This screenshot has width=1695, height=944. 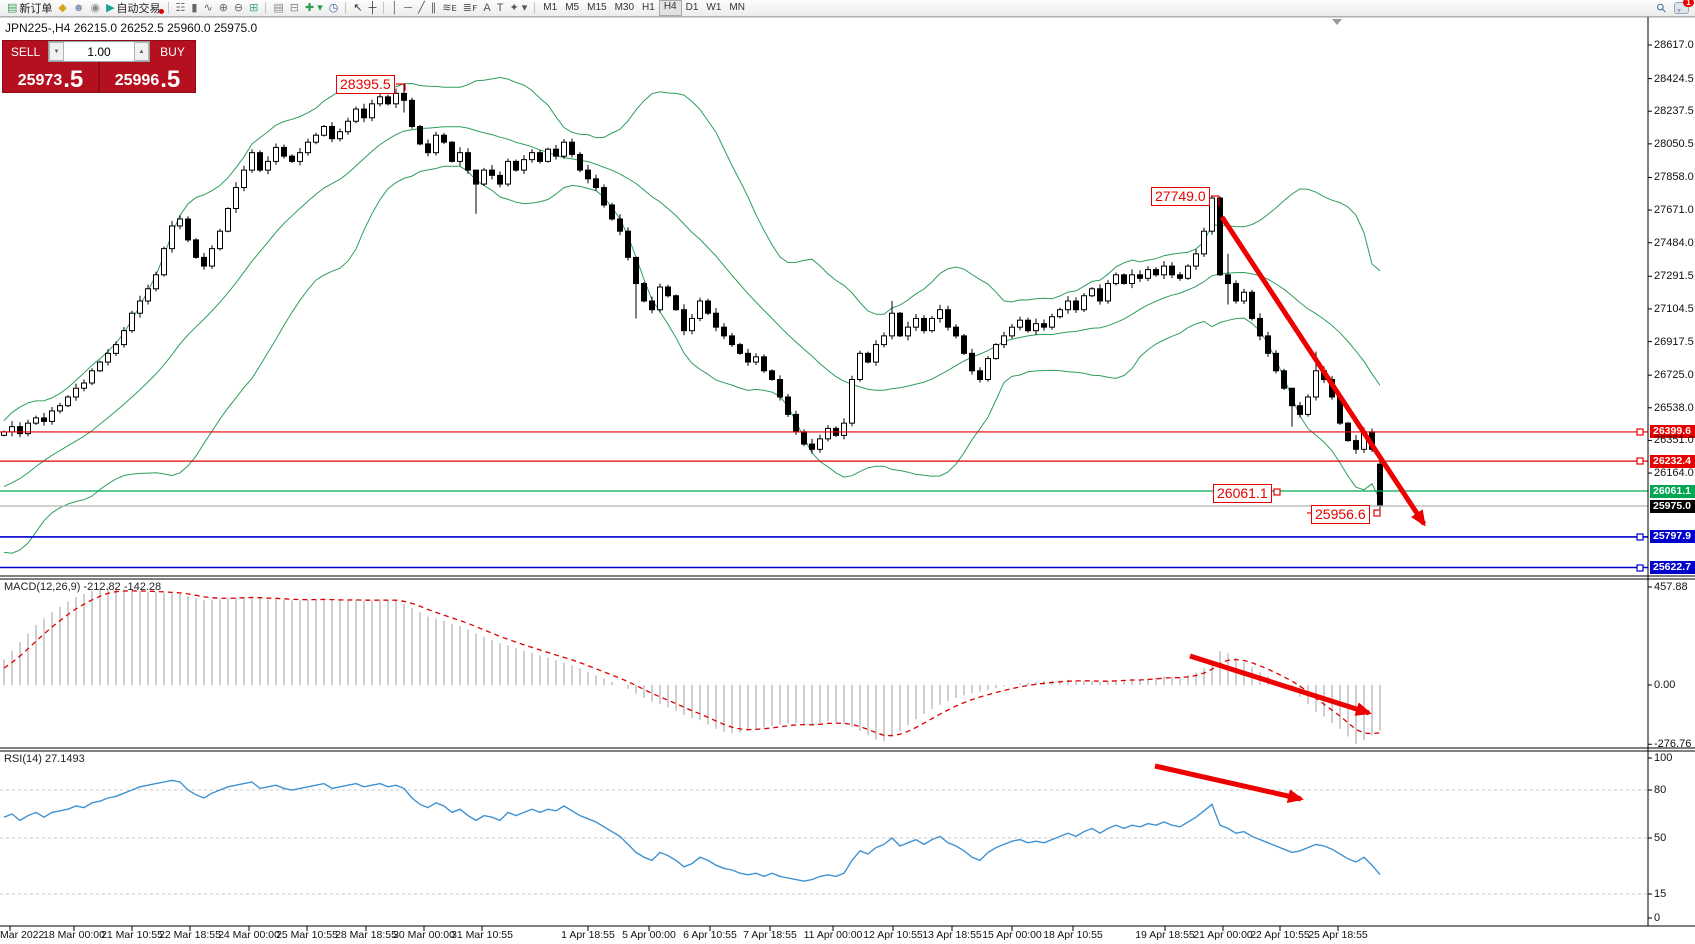 I want to click on candle-chart-icon-glyph: ▮, so click(x=194, y=7).